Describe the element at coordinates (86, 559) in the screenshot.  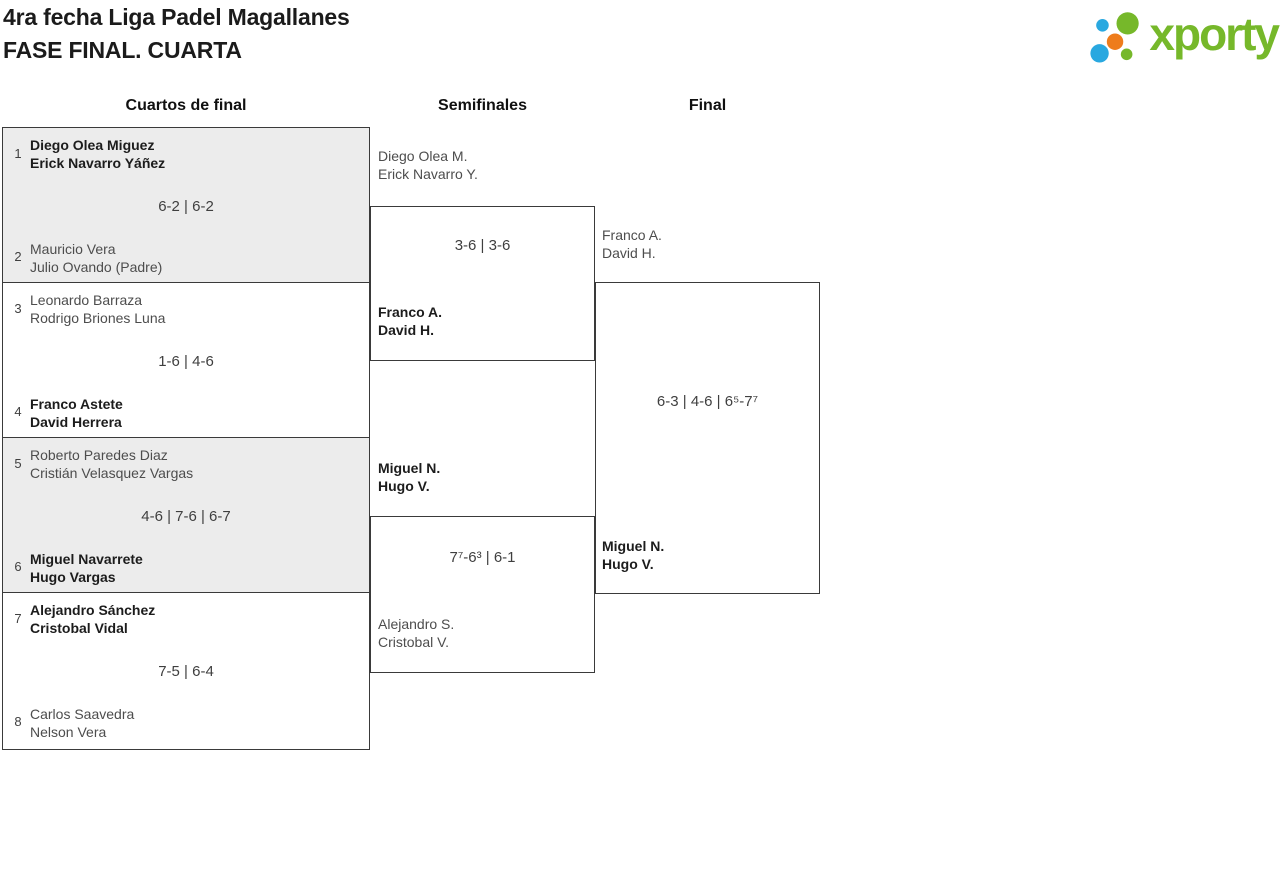
I see `player-name: Miguel Navarrete` at that location.